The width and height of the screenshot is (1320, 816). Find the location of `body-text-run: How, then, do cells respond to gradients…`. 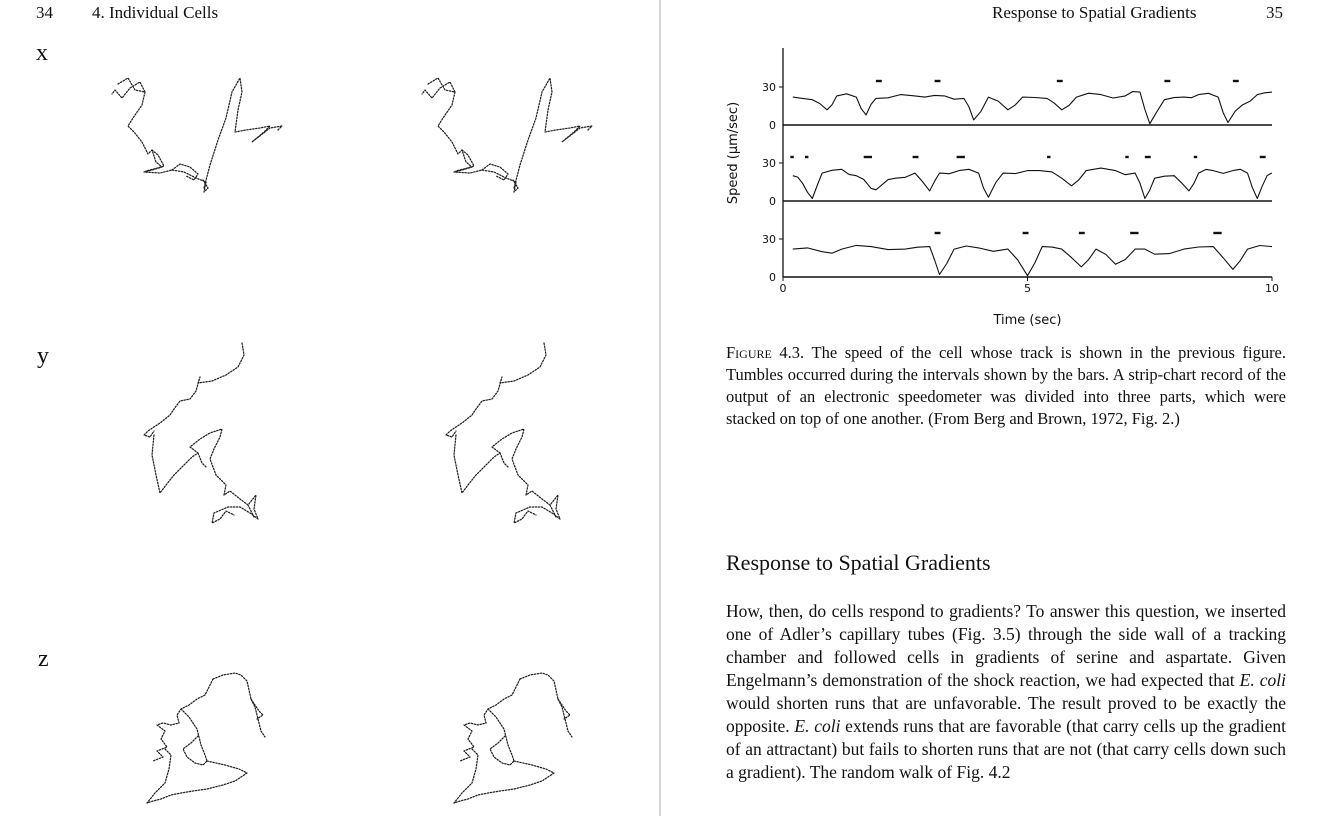

body-text-run: How, then, do cells respond to gradients… is located at coordinates (1006, 645).